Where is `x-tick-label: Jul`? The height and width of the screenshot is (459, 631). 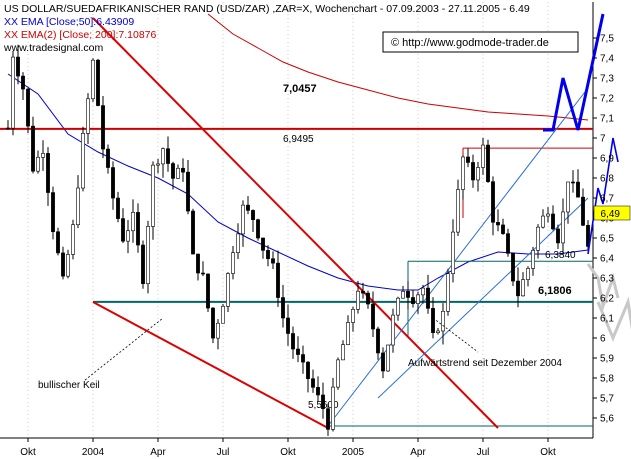
x-tick-label: Jul is located at coordinates (223, 452).